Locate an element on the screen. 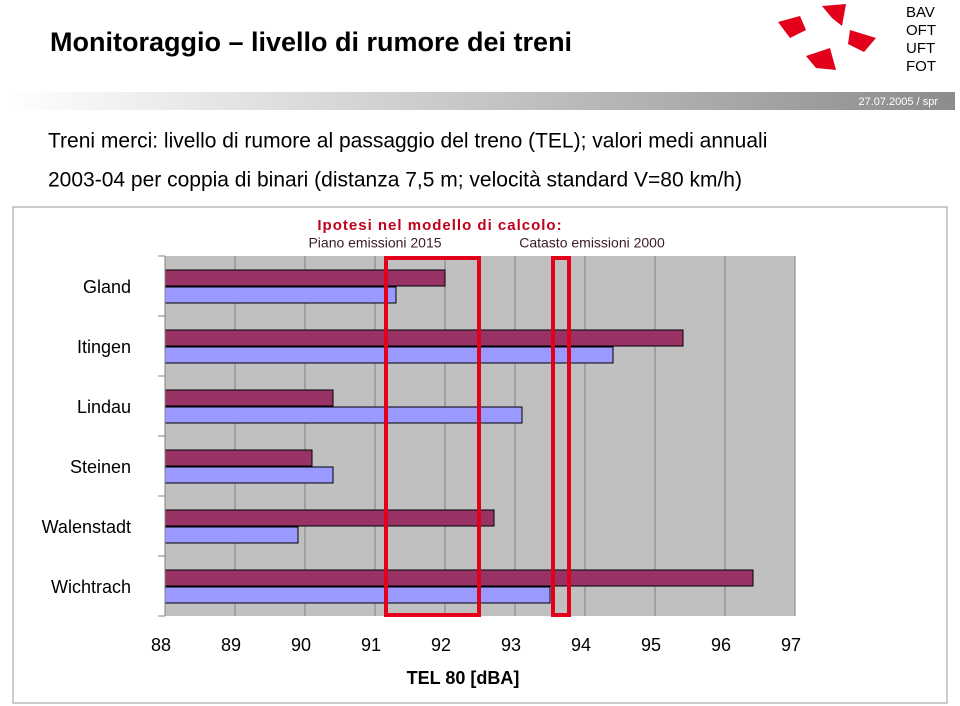 The width and height of the screenshot is (960, 706). x-tick-label: 91 is located at coordinates (371, 645).